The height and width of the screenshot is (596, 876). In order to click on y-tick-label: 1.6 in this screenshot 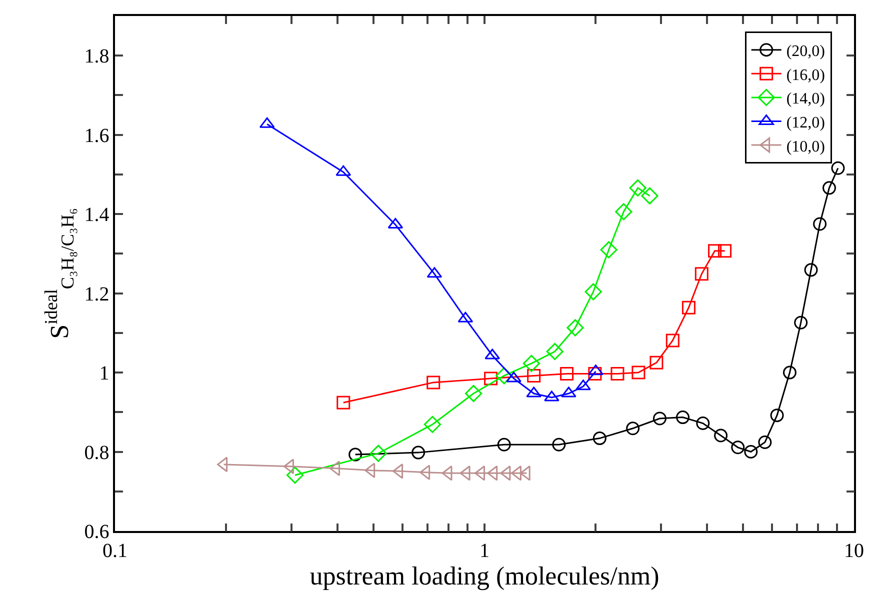, I will do `click(97, 135)`.